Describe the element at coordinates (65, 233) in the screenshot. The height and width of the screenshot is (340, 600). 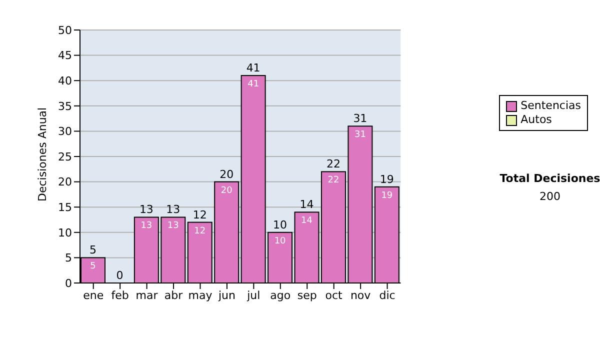
I see `y-tick-label: 10` at that location.